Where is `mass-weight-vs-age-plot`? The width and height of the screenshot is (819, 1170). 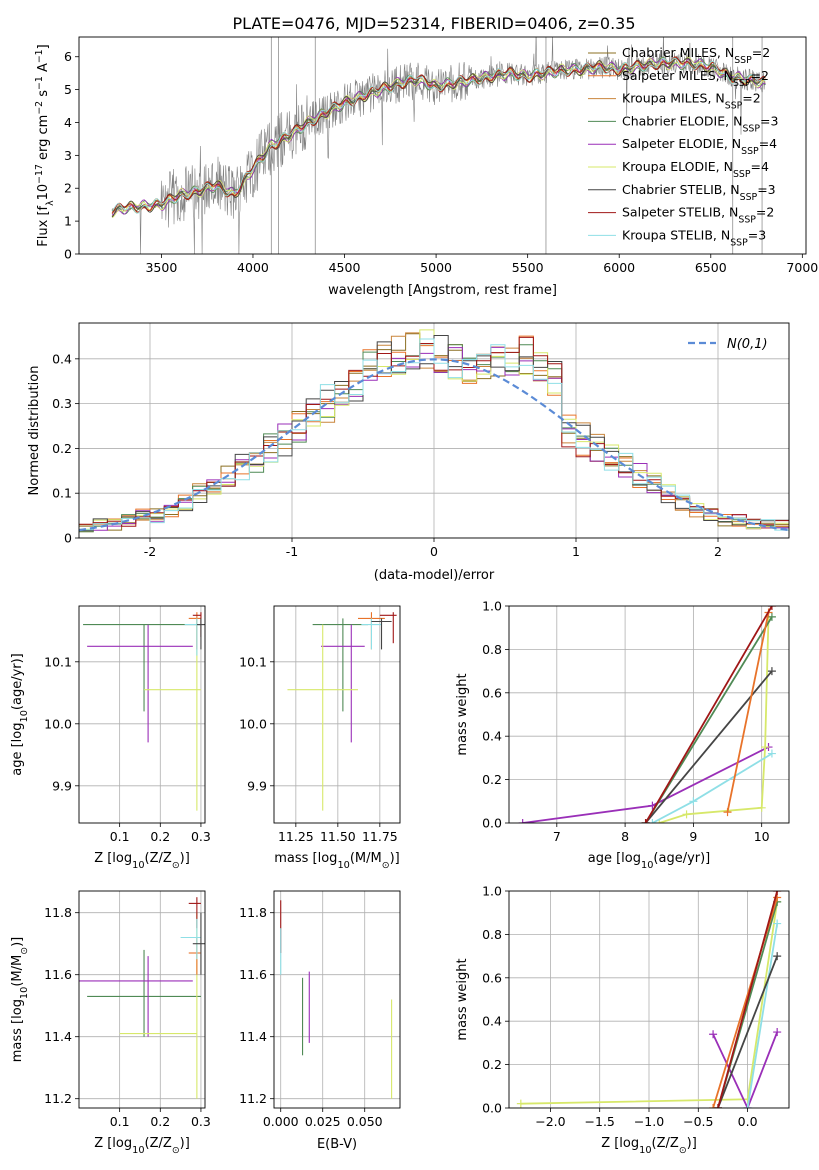 mass-weight-vs-age-plot is located at coordinates (649, 714).